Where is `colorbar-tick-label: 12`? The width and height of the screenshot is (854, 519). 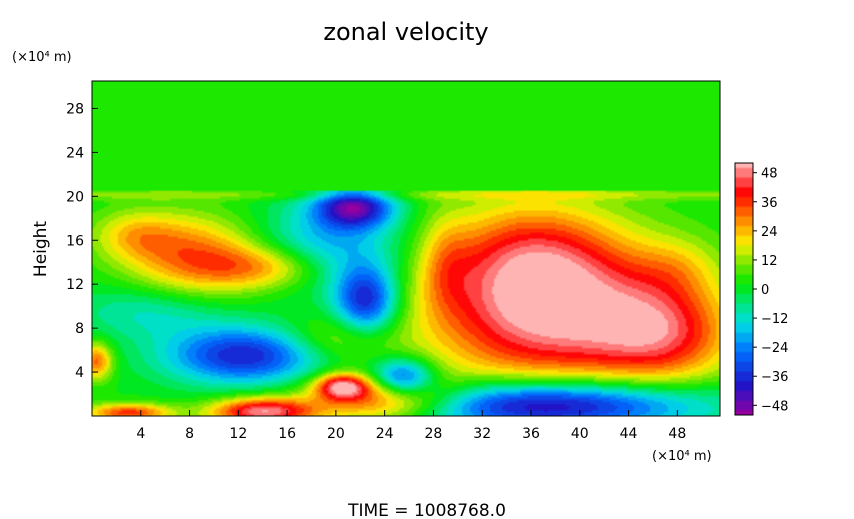
colorbar-tick-label: 12 is located at coordinates (769, 261).